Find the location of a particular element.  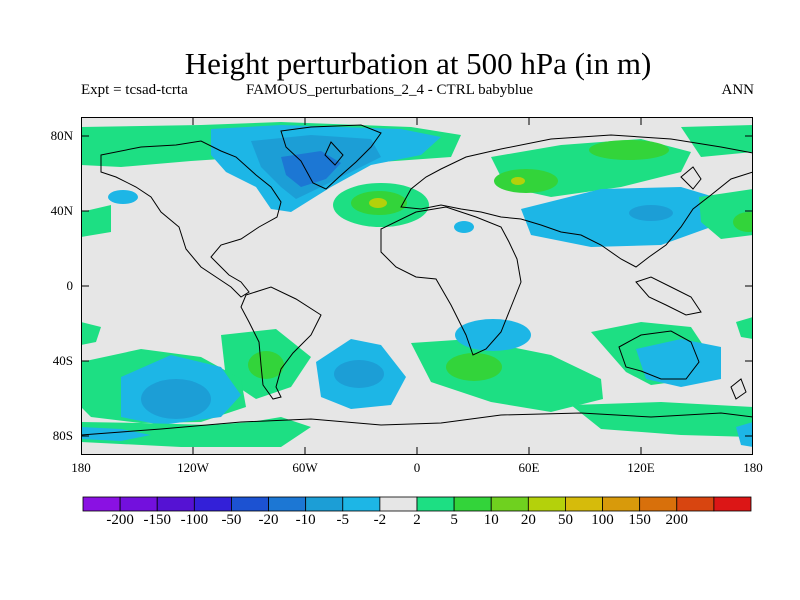

colorbar-label: 150 is located at coordinates (639, 520).